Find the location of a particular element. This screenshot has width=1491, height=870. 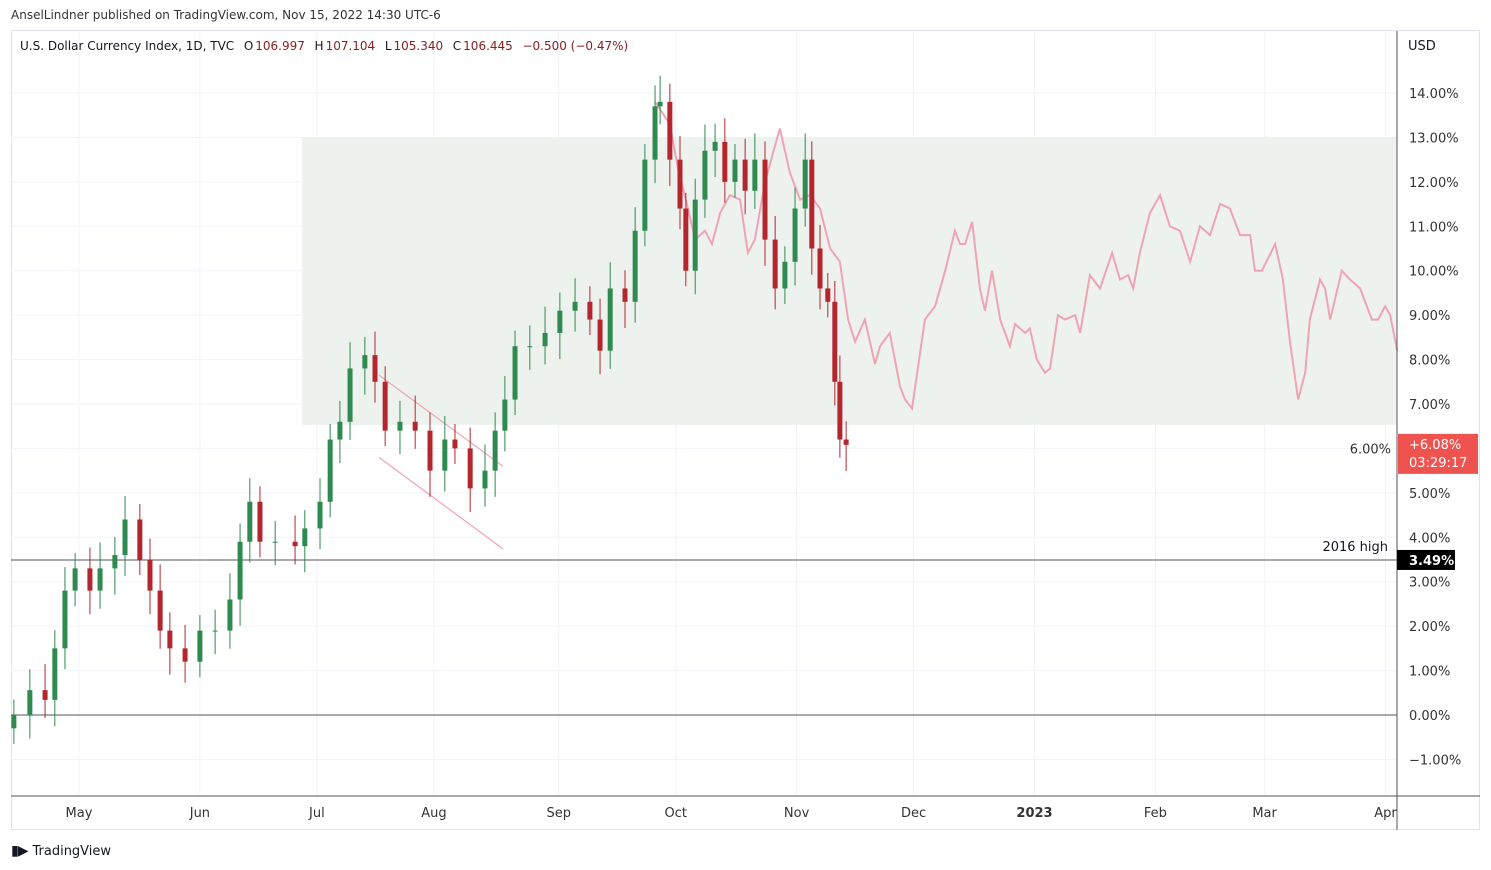

high-label: H is located at coordinates (319, 46).